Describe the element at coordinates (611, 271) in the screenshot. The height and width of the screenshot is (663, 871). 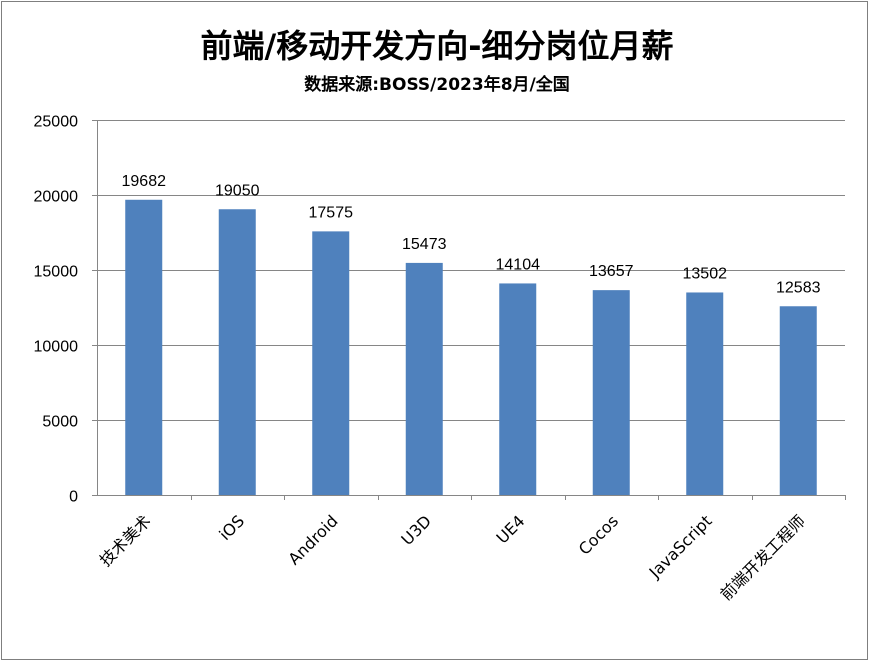
I see `data-label: 13657` at that location.